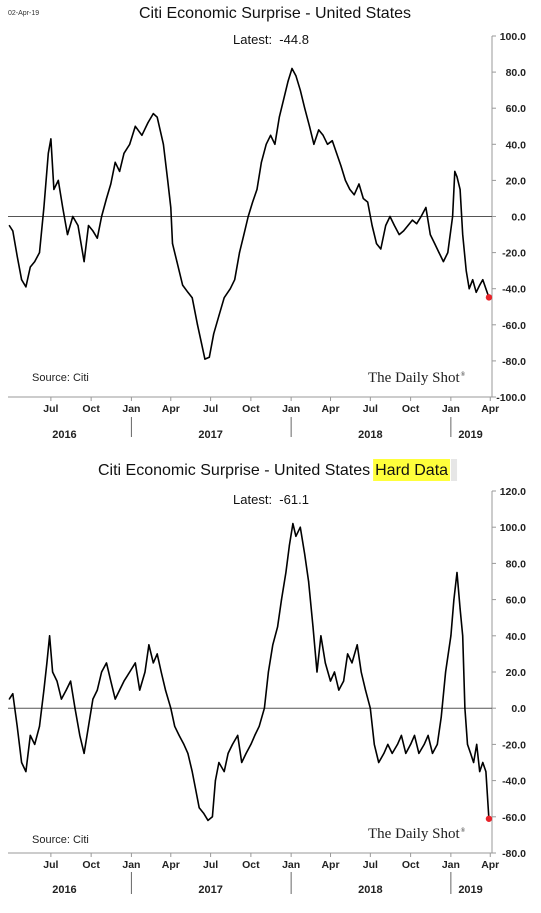  Describe the element at coordinates (50, 865) in the screenshot. I see `x-month-label: Jul` at that location.